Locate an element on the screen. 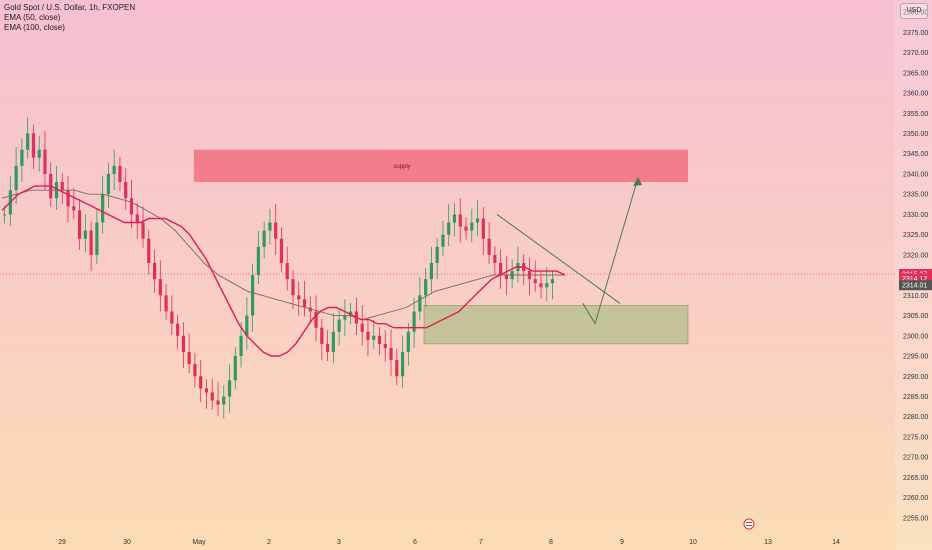 Image resolution: width=932 pixels, height=550 pixels. price-tick-label: 2265.00 is located at coordinates (915, 478).